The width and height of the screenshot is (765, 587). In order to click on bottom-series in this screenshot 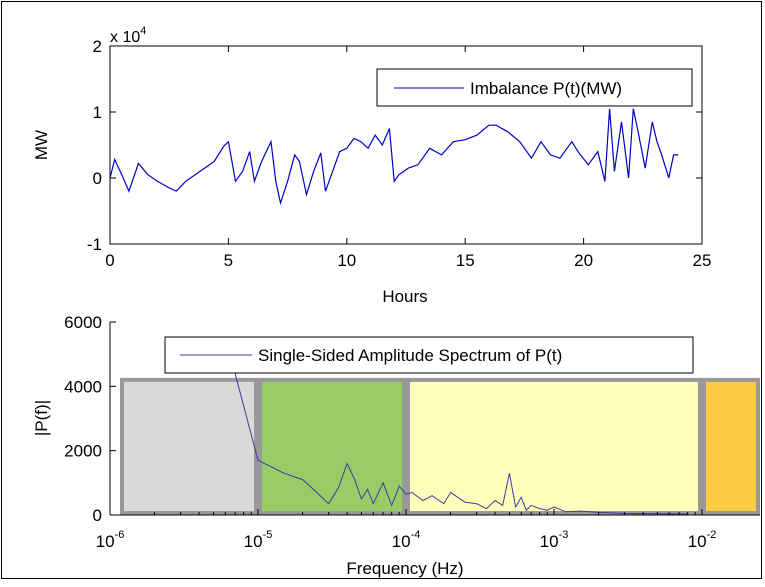, I will do `click(461, 444)`.